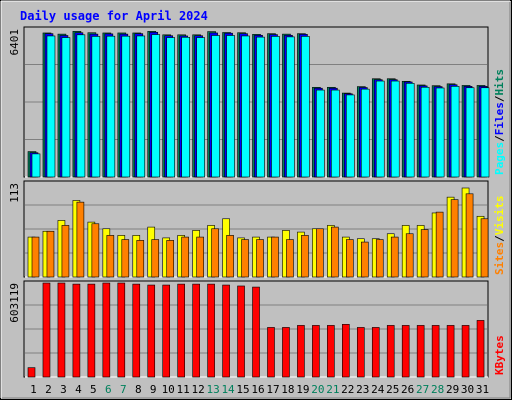 The image size is (512, 400). I want to click on panel-kbytes-ymax-label: 603119, so click(14, 303).